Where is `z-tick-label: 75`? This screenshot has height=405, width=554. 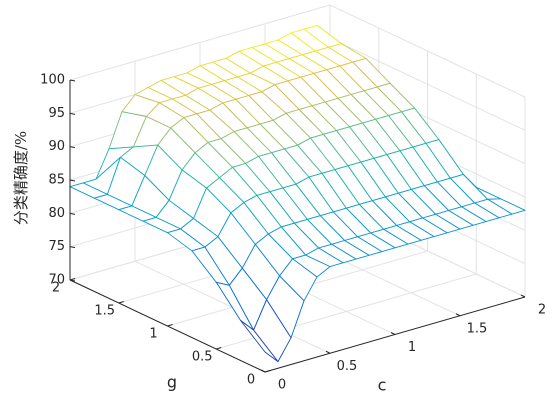
z-tick-label: 75 is located at coordinates (56, 246).